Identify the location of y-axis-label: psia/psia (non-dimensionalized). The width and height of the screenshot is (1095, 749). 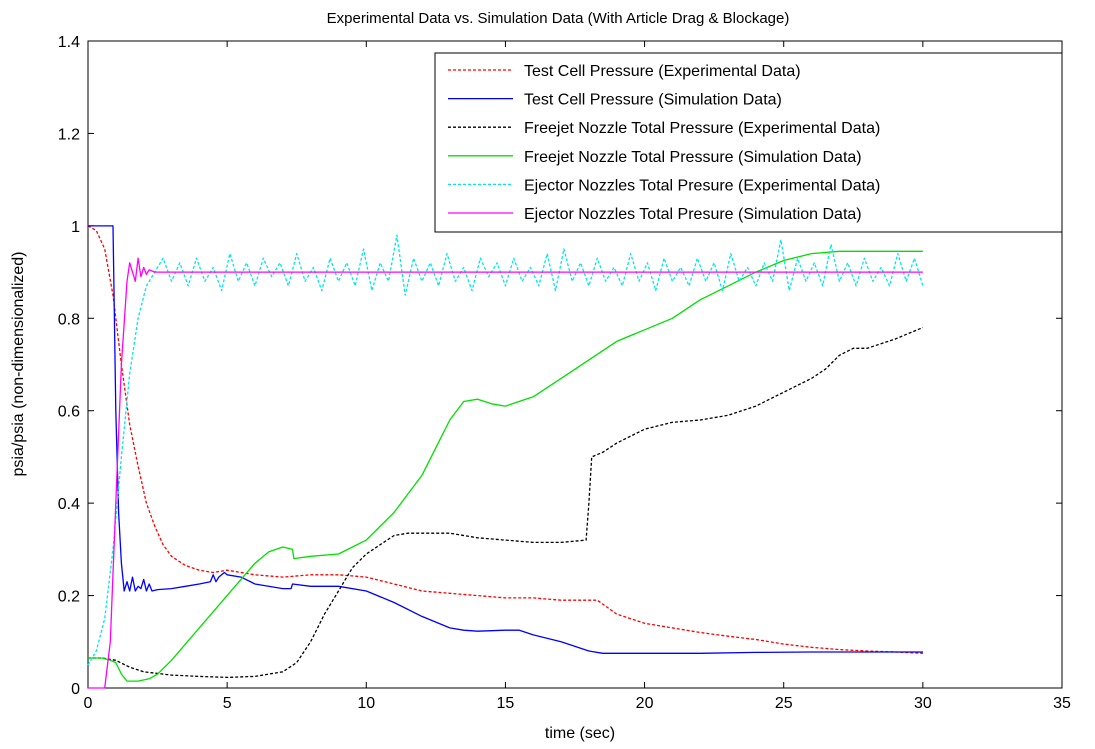
(18, 363).